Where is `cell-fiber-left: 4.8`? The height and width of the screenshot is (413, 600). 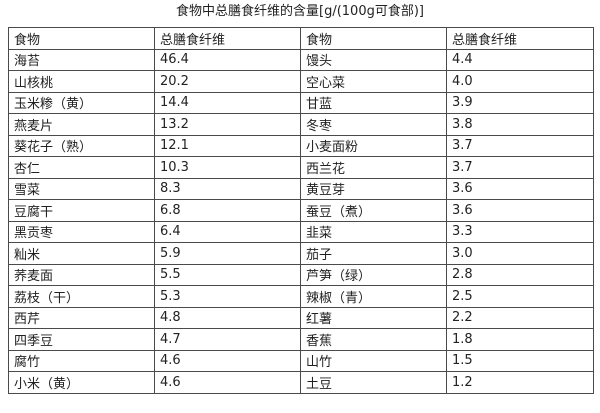 cell-fiber-left: 4.8 is located at coordinates (227, 317).